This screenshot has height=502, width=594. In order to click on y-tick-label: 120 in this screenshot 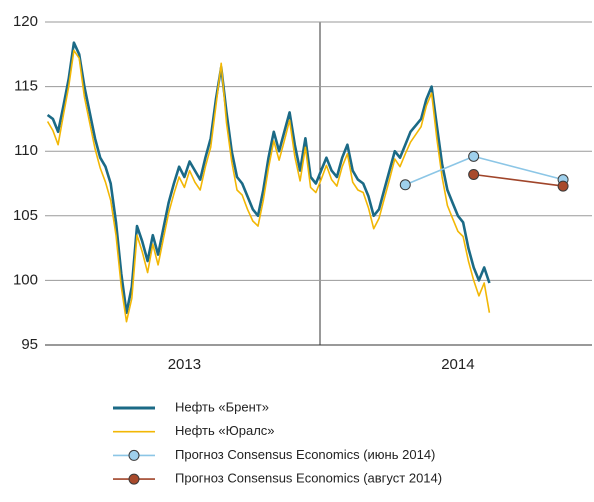, I will do `click(25, 21)`.